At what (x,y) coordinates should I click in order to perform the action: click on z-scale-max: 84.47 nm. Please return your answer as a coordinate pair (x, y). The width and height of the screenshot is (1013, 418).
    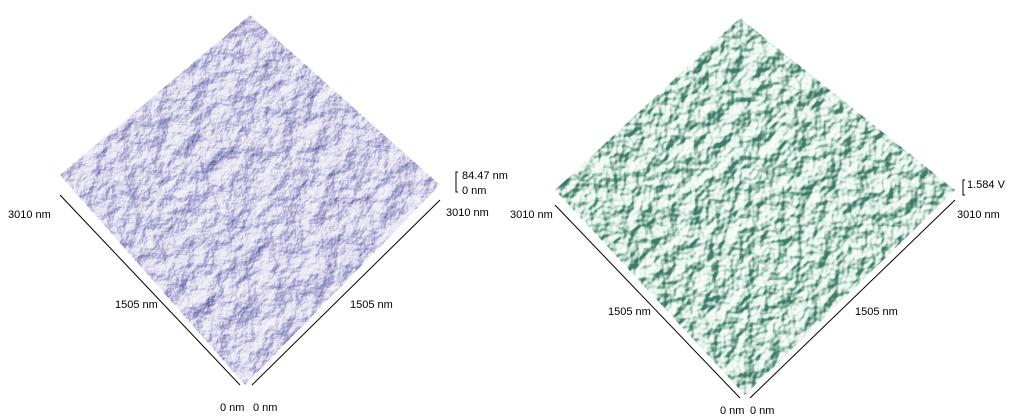
    Looking at the image, I should click on (485, 176).